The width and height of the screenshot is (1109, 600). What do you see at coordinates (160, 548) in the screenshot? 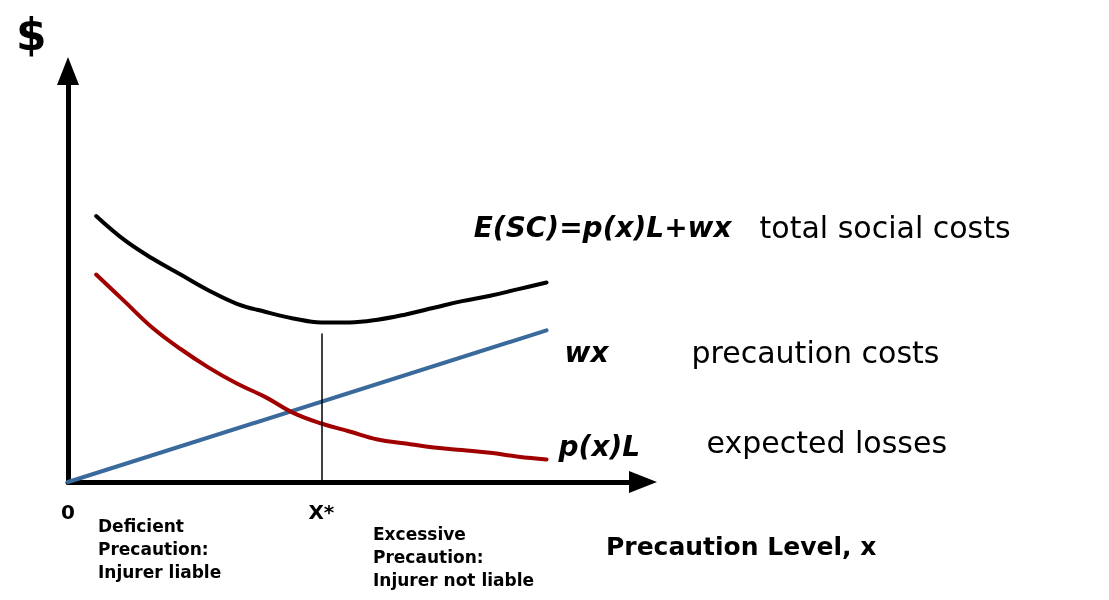
I see `text: Deficient Precaution: Injurer liable` at bounding box center [160, 548].